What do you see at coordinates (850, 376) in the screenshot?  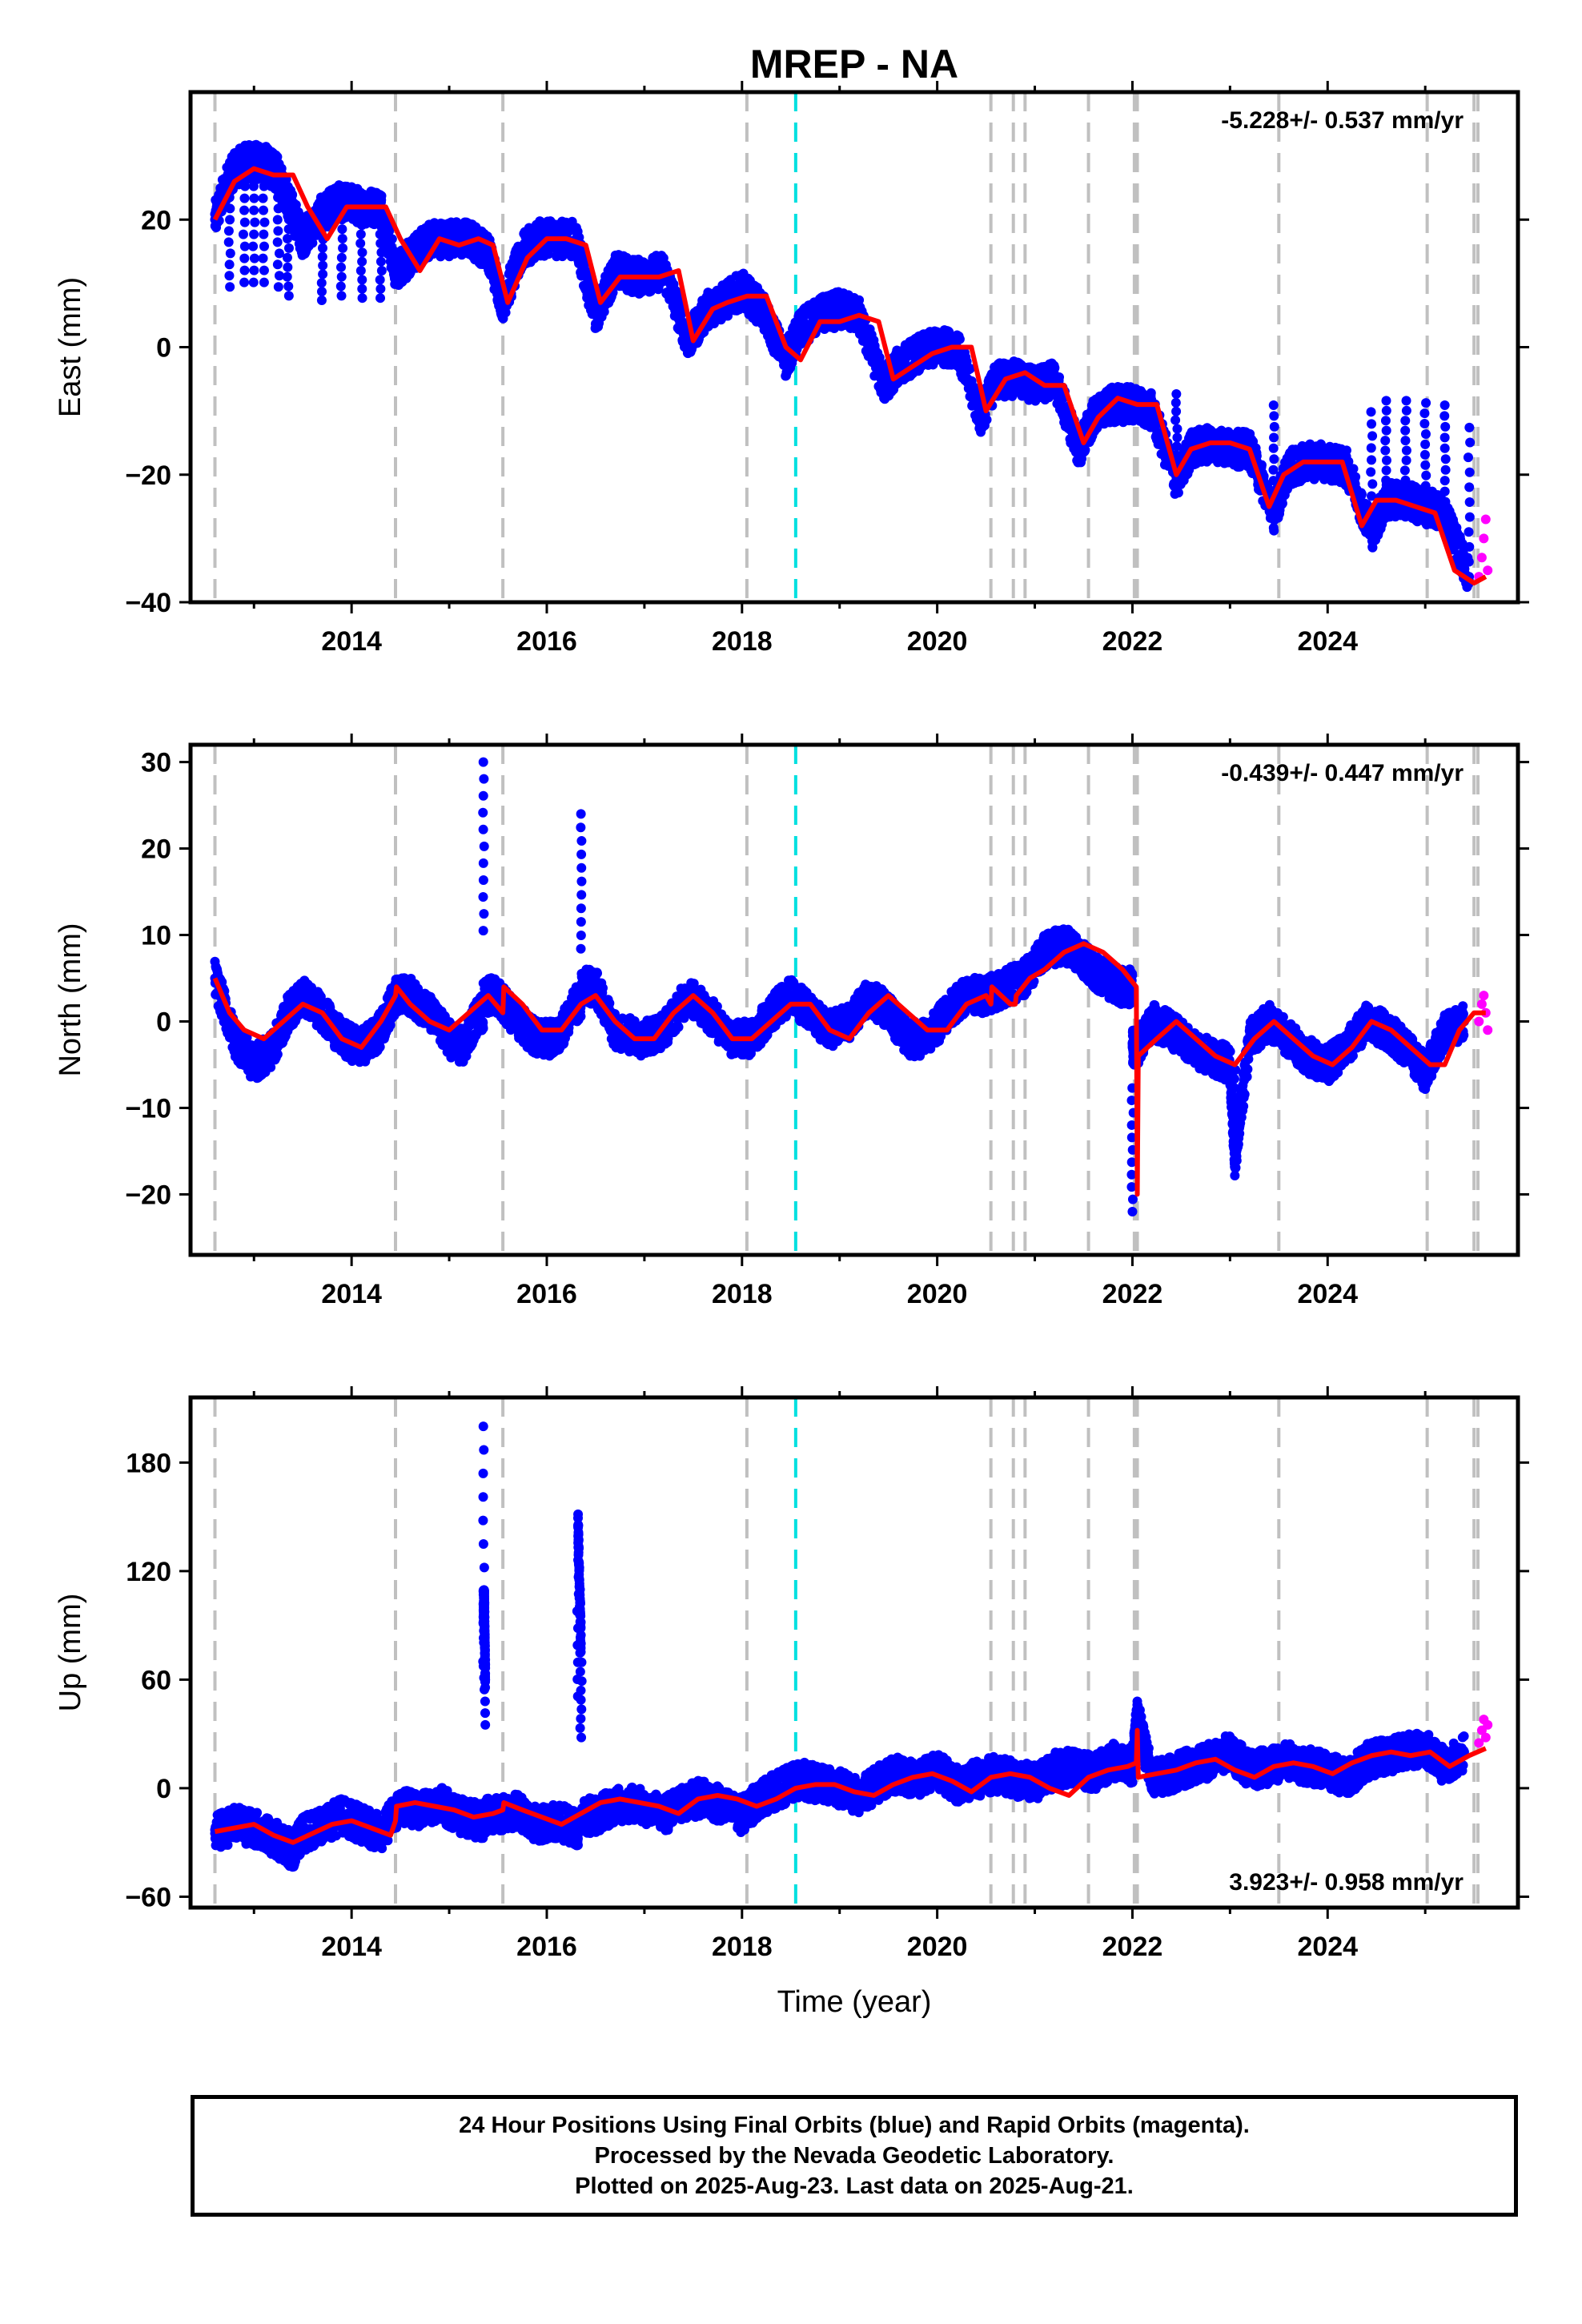 I see `model-fit-line-east` at bounding box center [850, 376].